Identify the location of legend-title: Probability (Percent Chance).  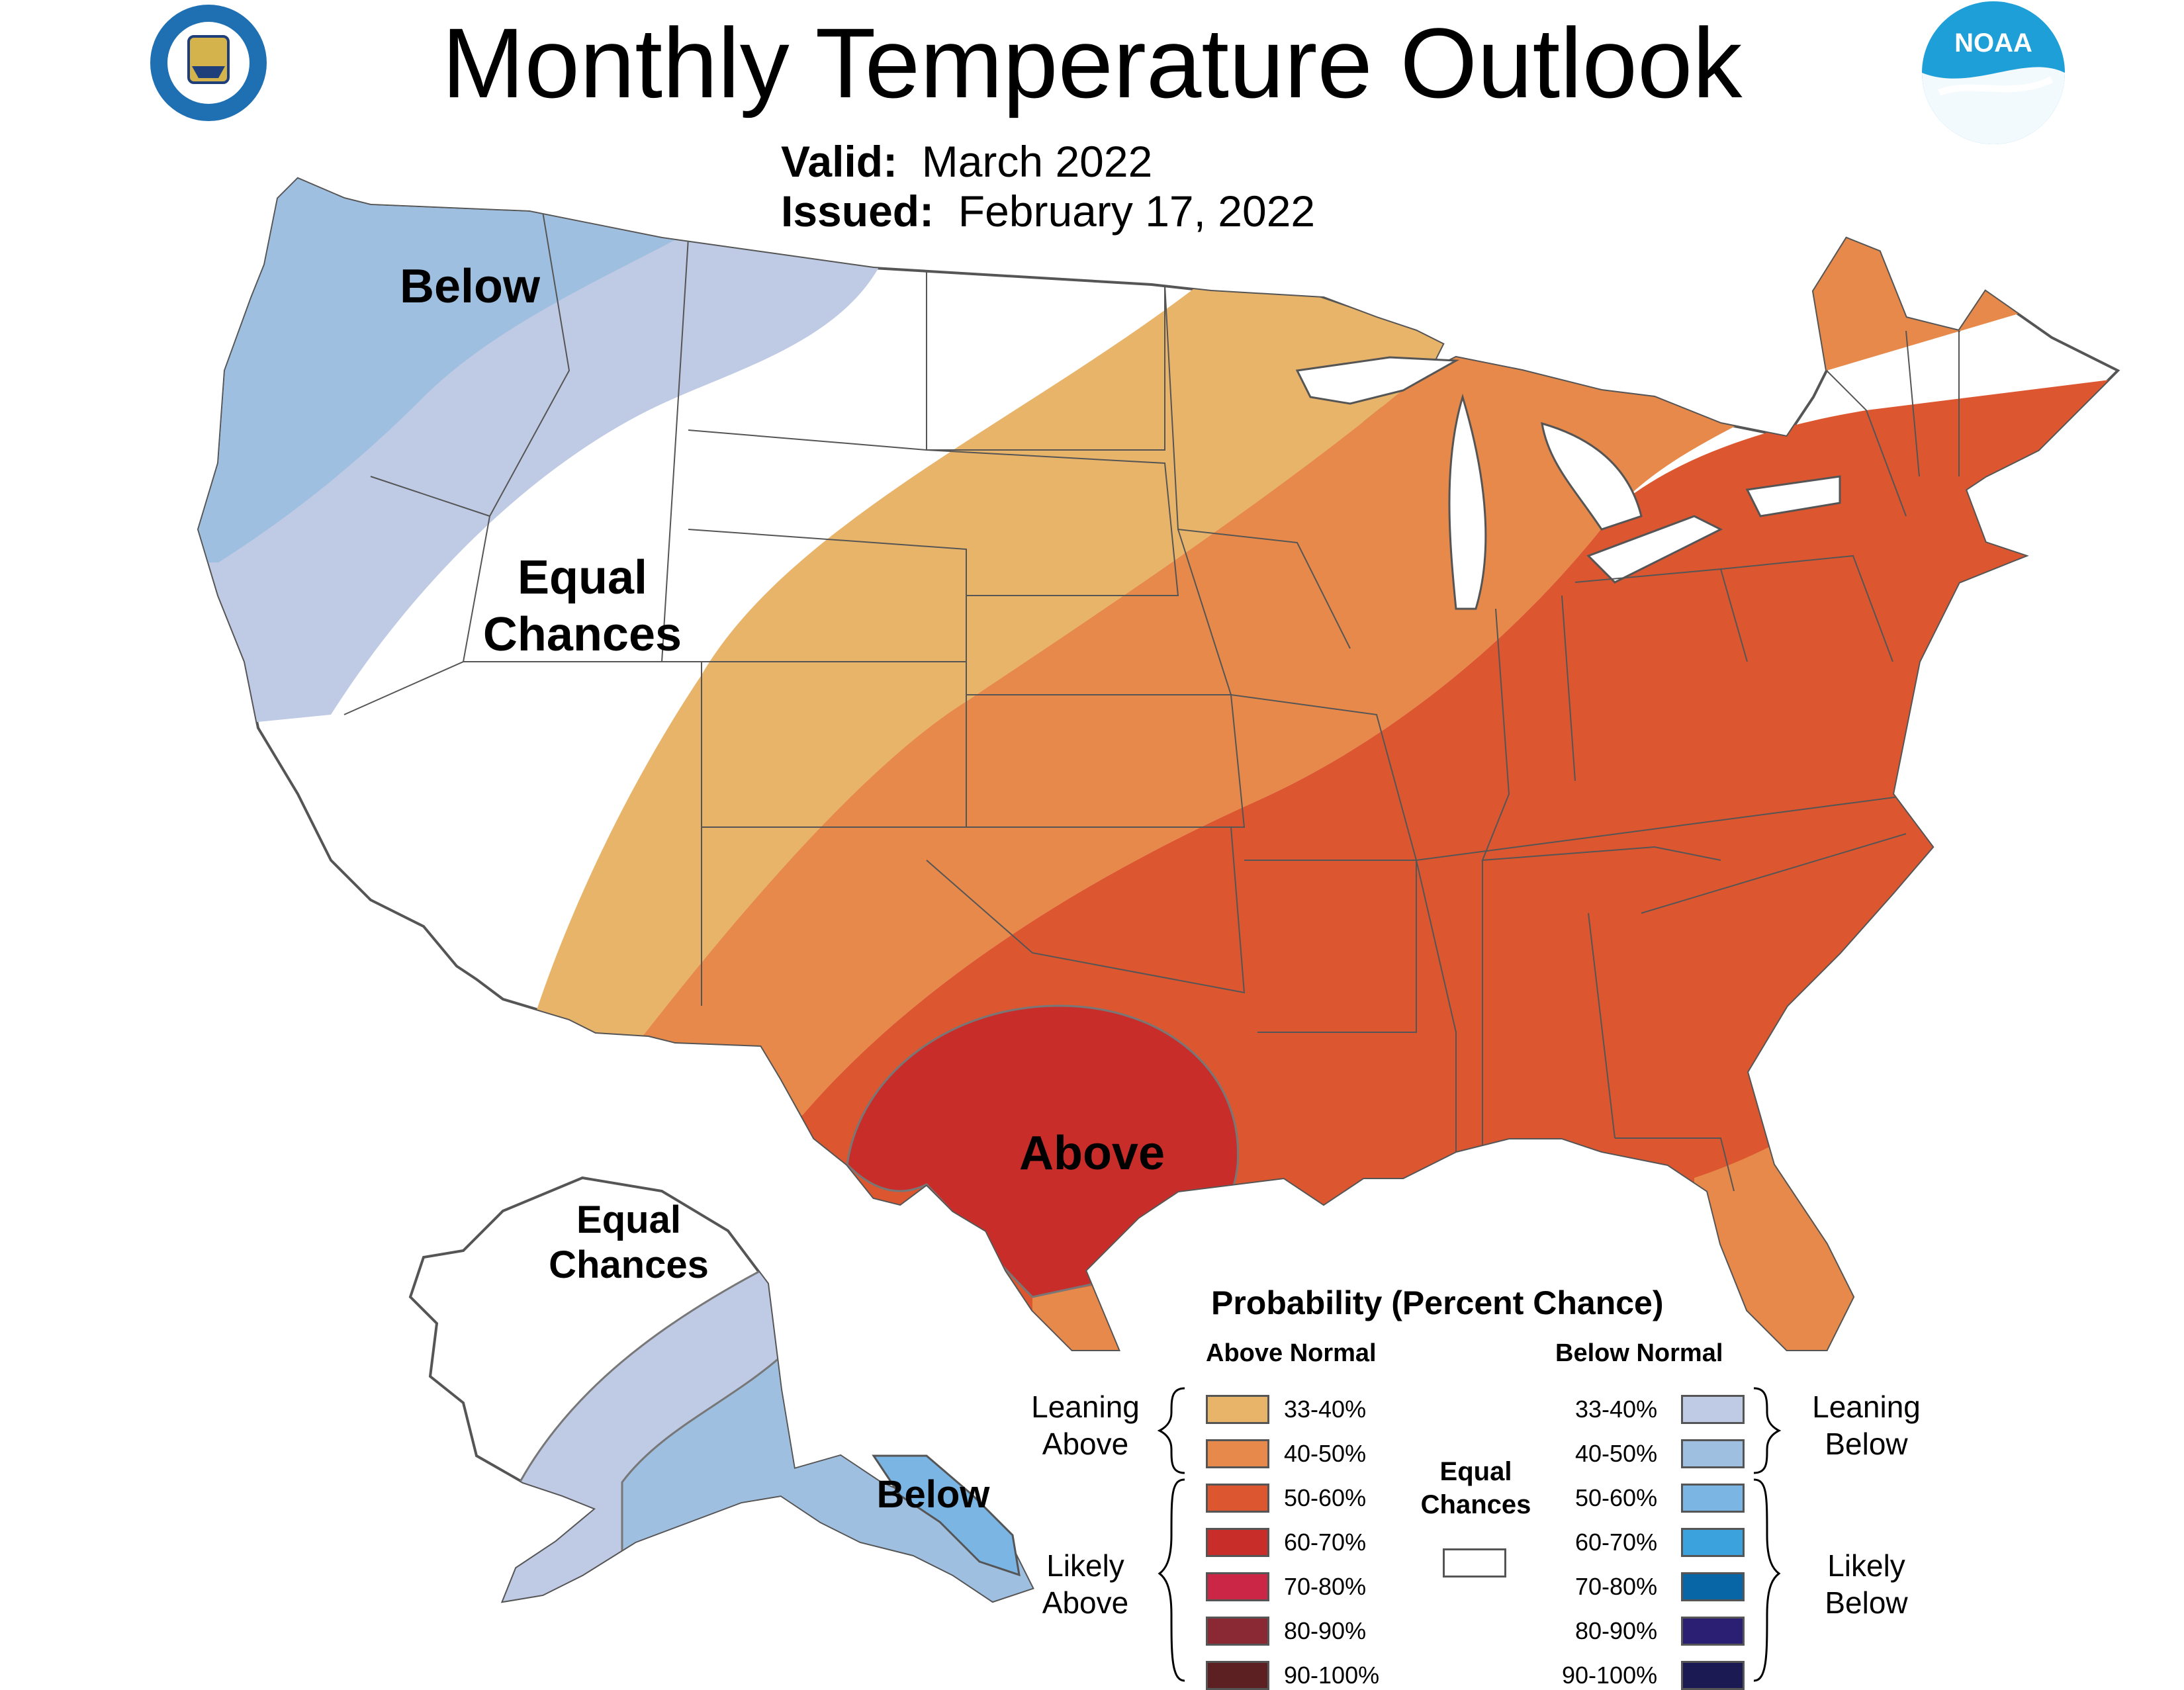
(1437, 1302).